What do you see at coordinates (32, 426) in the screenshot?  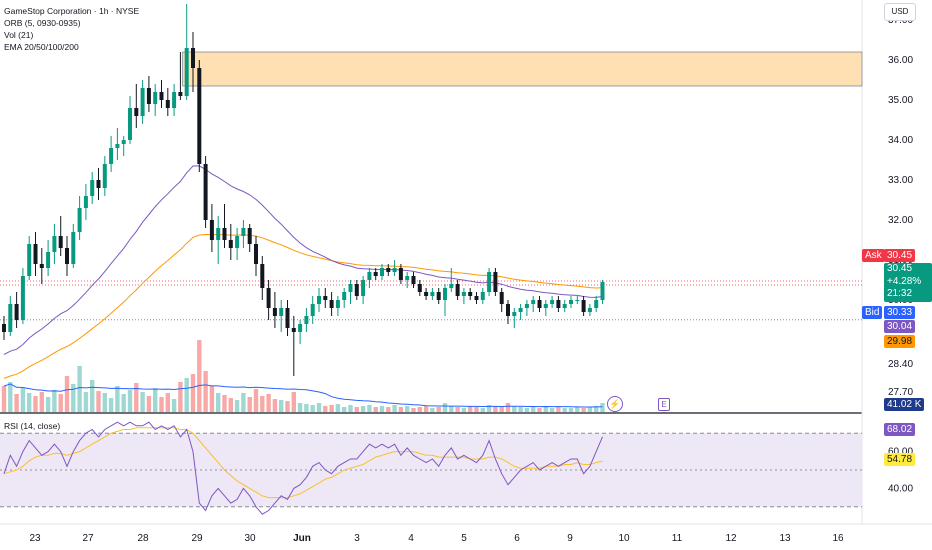 I see `rsi-indicator-label: RSI (14, close)` at bounding box center [32, 426].